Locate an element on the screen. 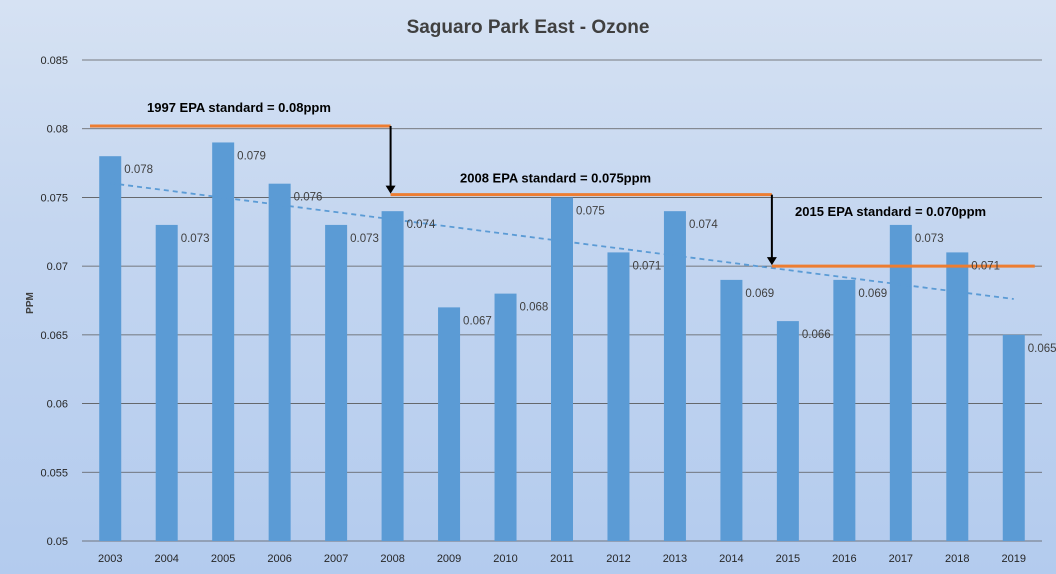  x-tick-label: 2014 is located at coordinates (731, 559).